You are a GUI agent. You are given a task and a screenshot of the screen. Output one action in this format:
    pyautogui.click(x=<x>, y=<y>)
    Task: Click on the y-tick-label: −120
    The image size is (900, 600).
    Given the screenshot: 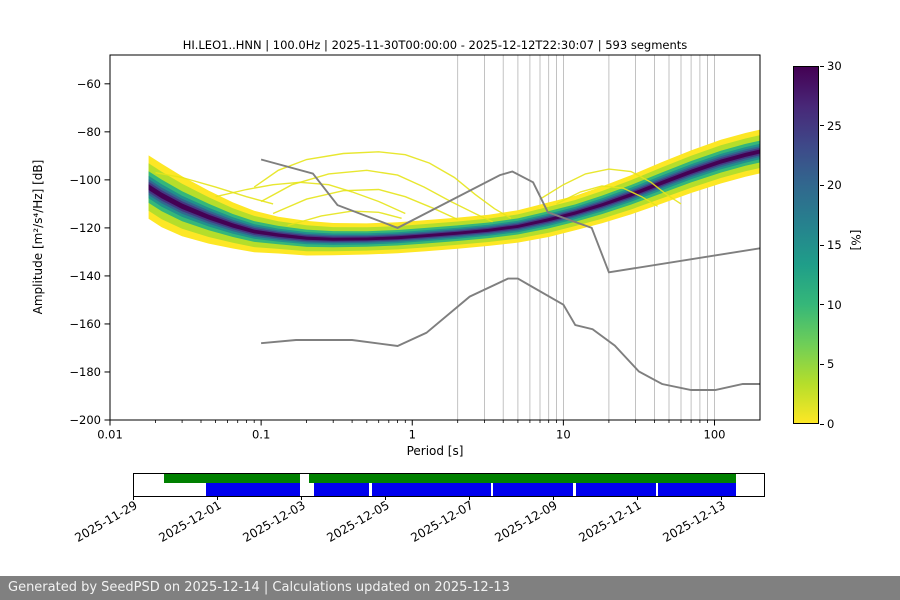 What is the action you would take?
    pyautogui.click(x=85, y=228)
    